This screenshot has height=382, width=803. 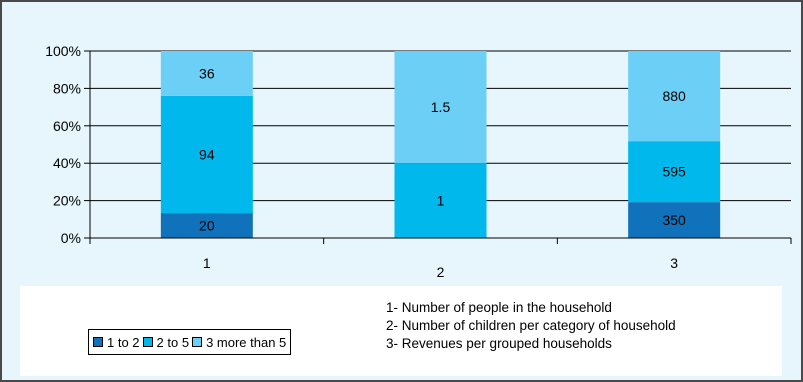 What do you see at coordinates (63, 51) in the screenshot?
I see `y-tick-label: 100%` at bounding box center [63, 51].